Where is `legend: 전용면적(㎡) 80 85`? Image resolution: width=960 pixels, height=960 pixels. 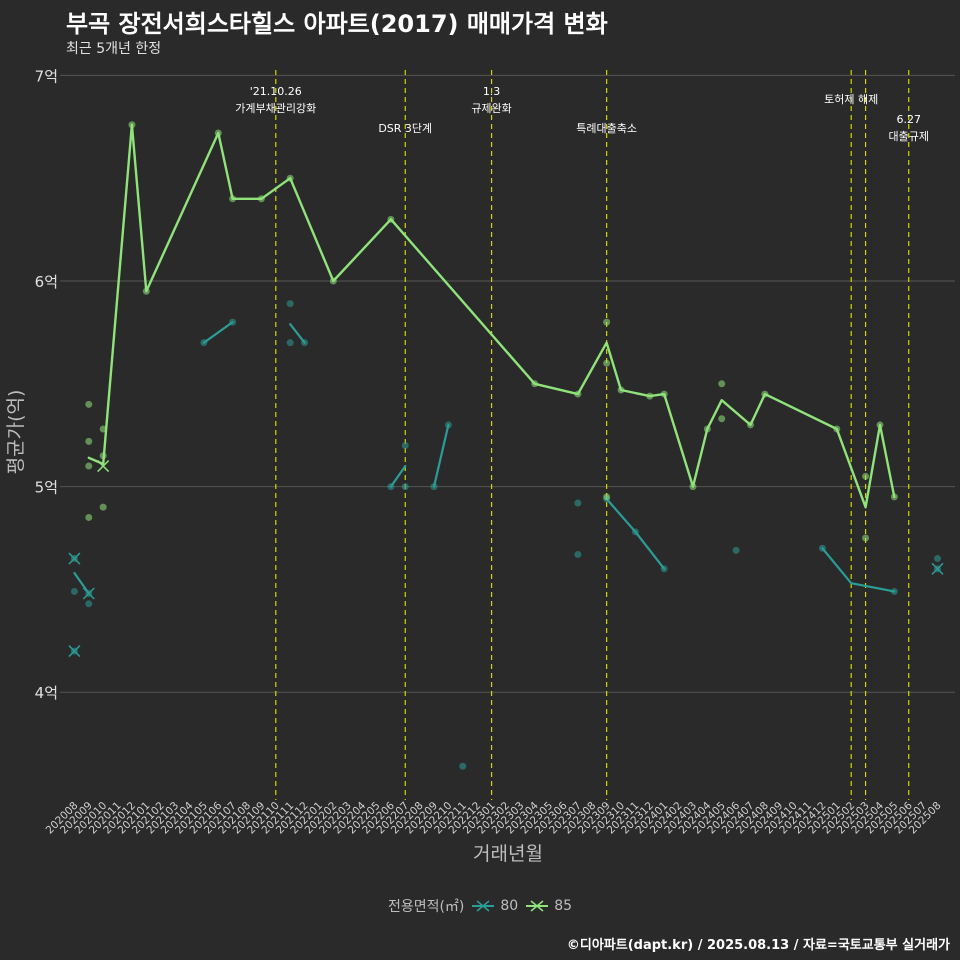
legend: 전용면적(㎡) 80 85 is located at coordinates (480, 906).